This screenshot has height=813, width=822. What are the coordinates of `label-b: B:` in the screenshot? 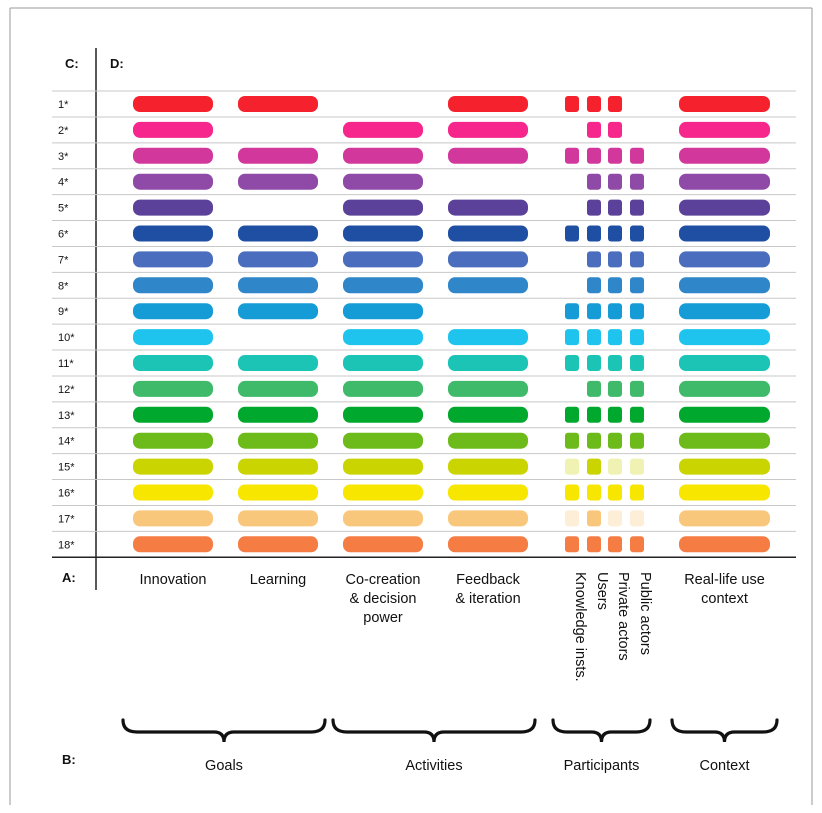 It's located at (69, 759).